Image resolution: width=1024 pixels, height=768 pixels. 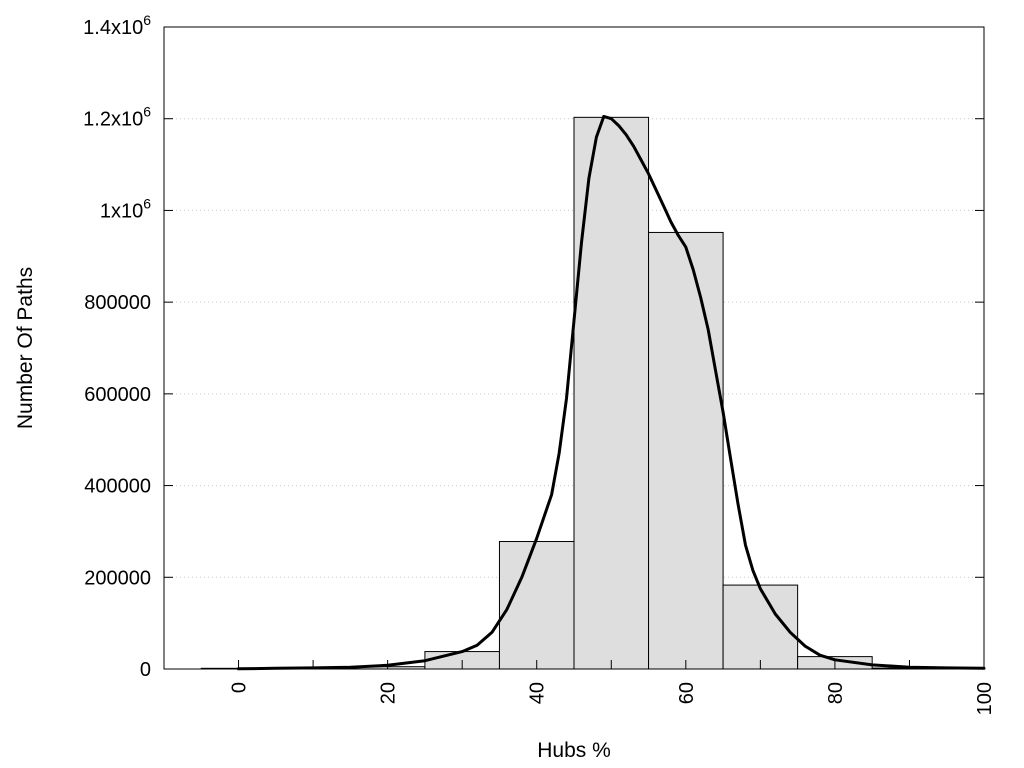 I want to click on y-tick-label: 0, so click(x=145, y=670).